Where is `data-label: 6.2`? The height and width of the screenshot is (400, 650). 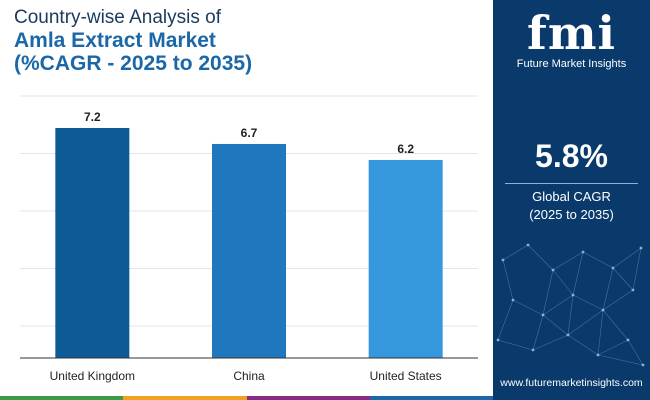
data-label: 6.2 is located at coordinates (405, 149).